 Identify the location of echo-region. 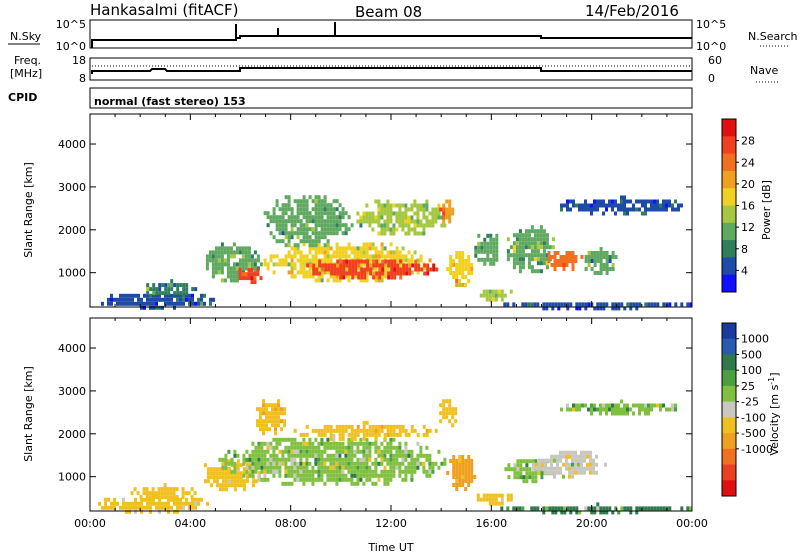
(596, 508).